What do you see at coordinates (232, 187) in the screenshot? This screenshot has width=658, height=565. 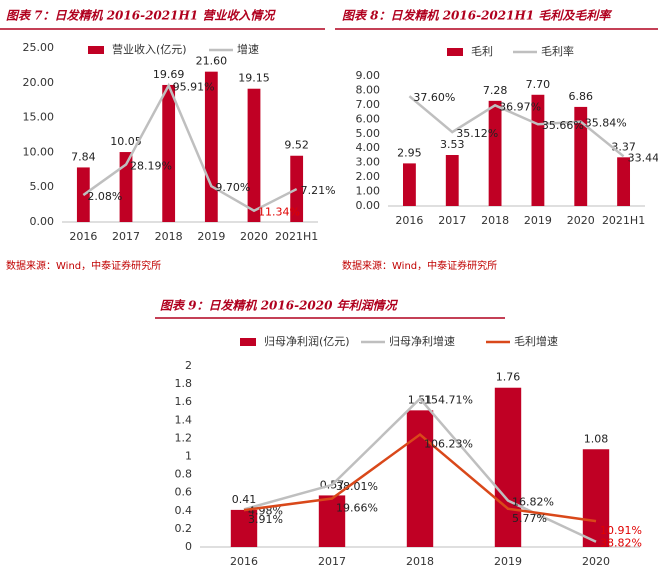 I see `value-label: 9.70%` at bounding box center [232, 187].